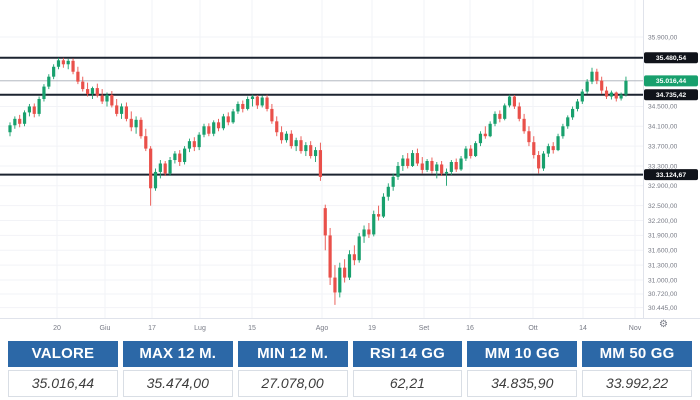 The width and height of the screenshot is (700, 400). Describe the element at coordinates (671, 81) in the screenshot. I see `current-price-badge-label: 35.016,44` at that location.